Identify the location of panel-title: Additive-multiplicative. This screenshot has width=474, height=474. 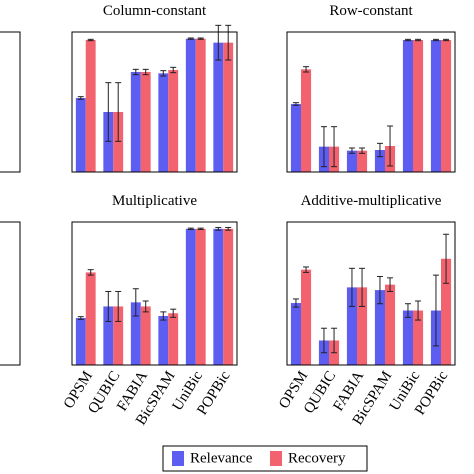
(371, 201).